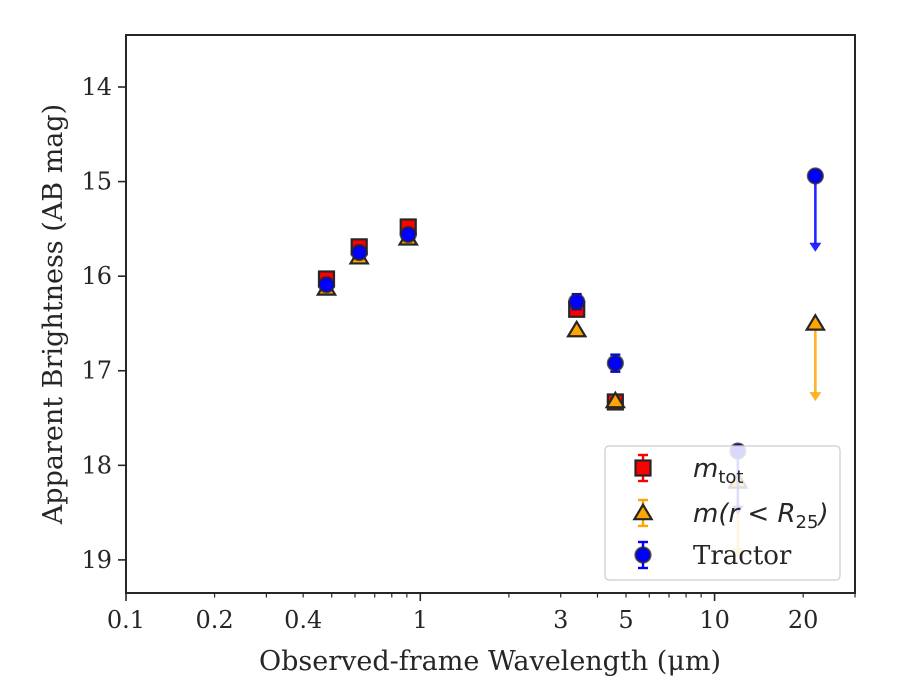  I want to click on y-axis-title: Apparent Brightness (AB mag), so click(53, 314).